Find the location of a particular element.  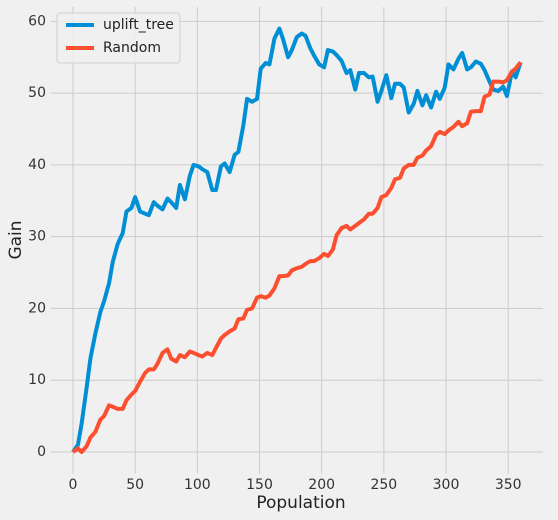

y-tick-label: 60 is located at coordinates (37, 21).